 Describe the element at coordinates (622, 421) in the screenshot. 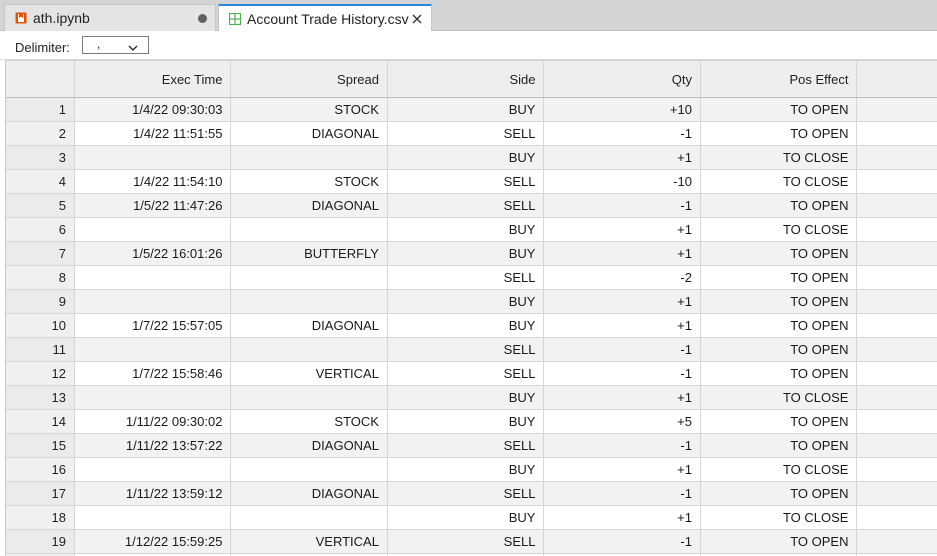

I see `table-cell: +5` at that location.